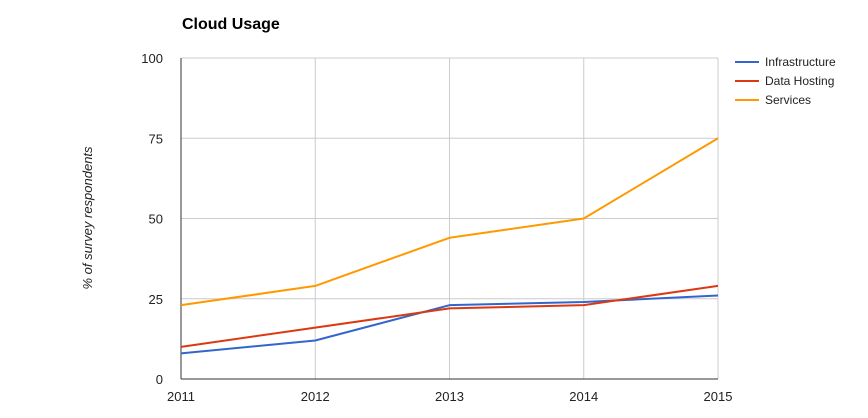 This screenshot has width=868, height=418. What do you see at coordinates (152, 58) in the screenshot?
I see `y-tick-label: 100` at bounding box center [152, 58].